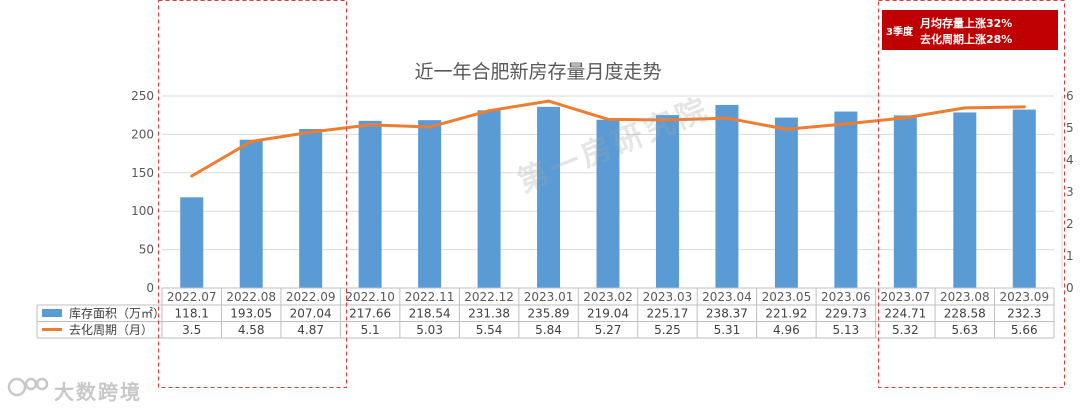  Describe the element at coordinates (192, 297) in the screenshot. I see `x-tick-label: 2022.07` at that location.